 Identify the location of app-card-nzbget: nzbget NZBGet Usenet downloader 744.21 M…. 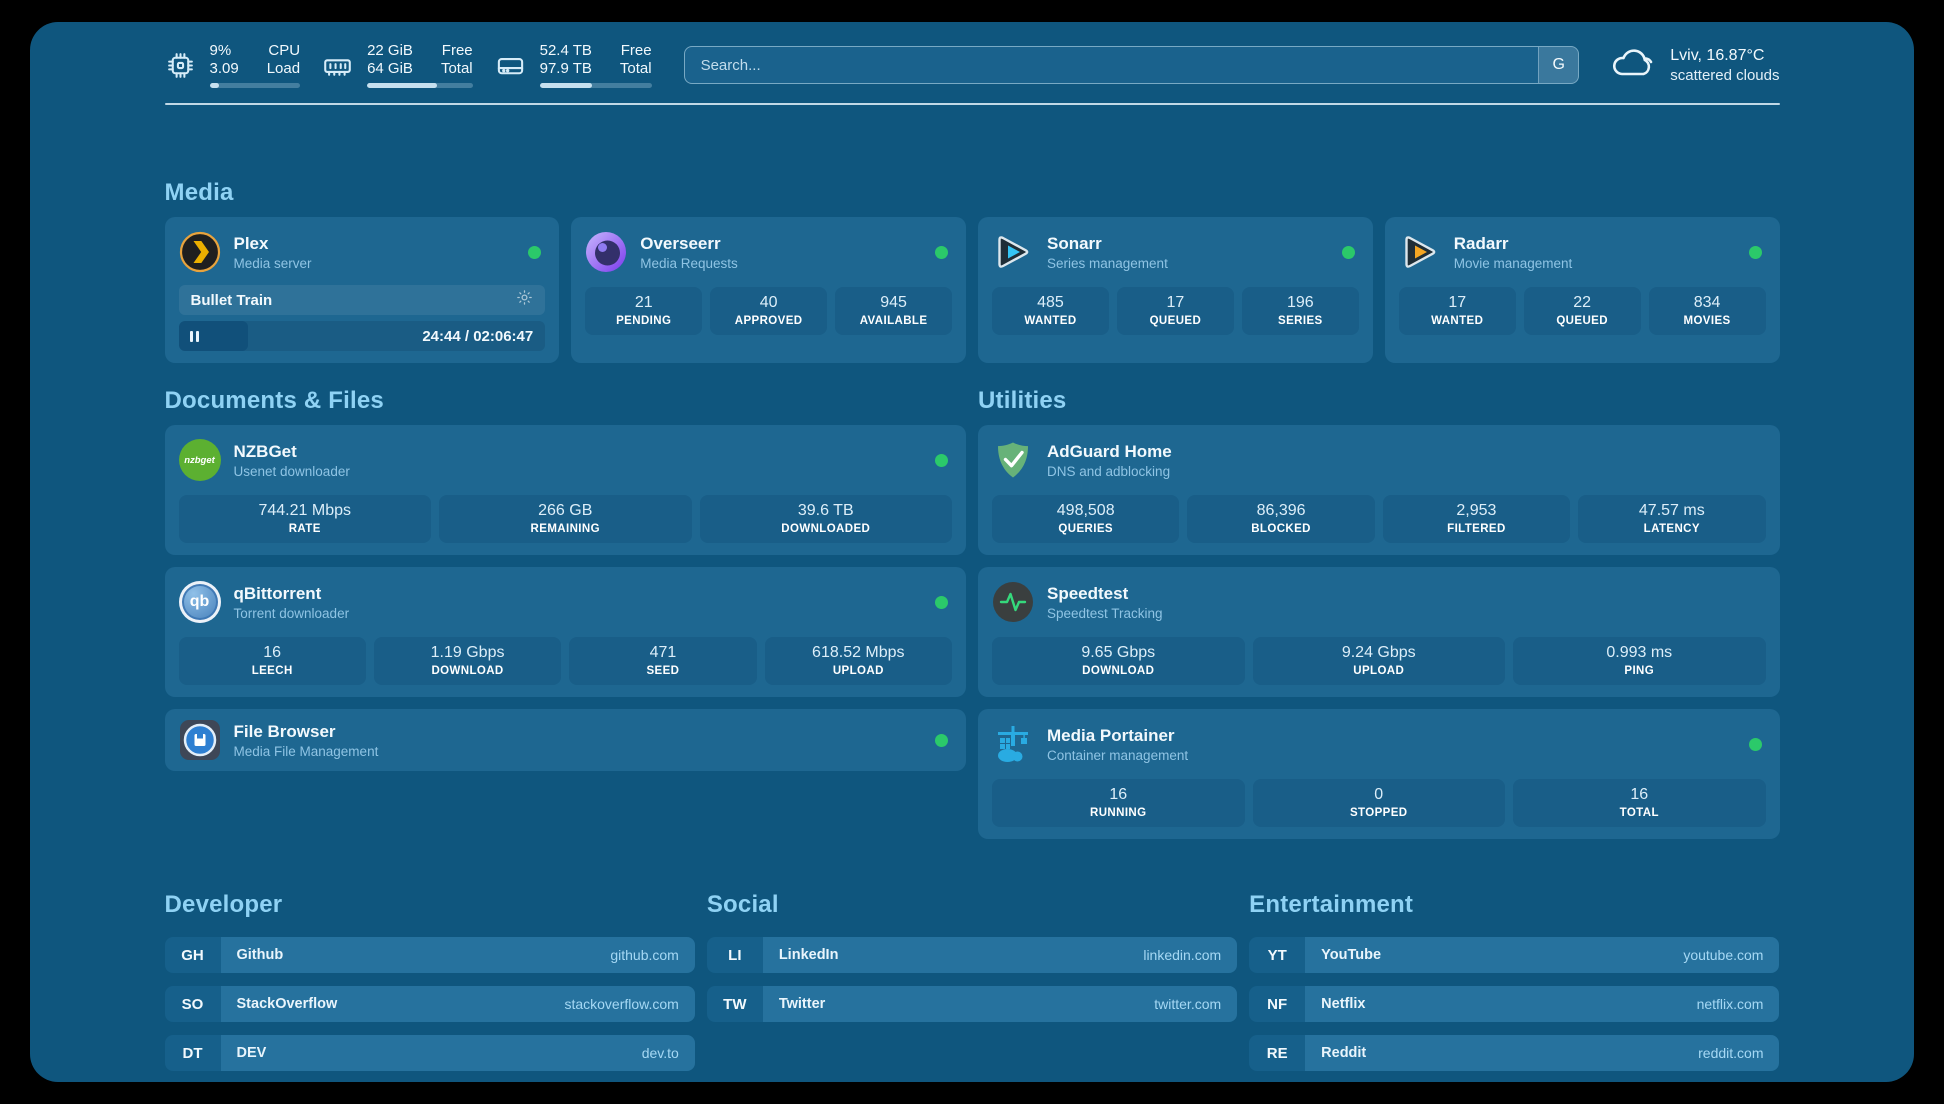
(565, 490).